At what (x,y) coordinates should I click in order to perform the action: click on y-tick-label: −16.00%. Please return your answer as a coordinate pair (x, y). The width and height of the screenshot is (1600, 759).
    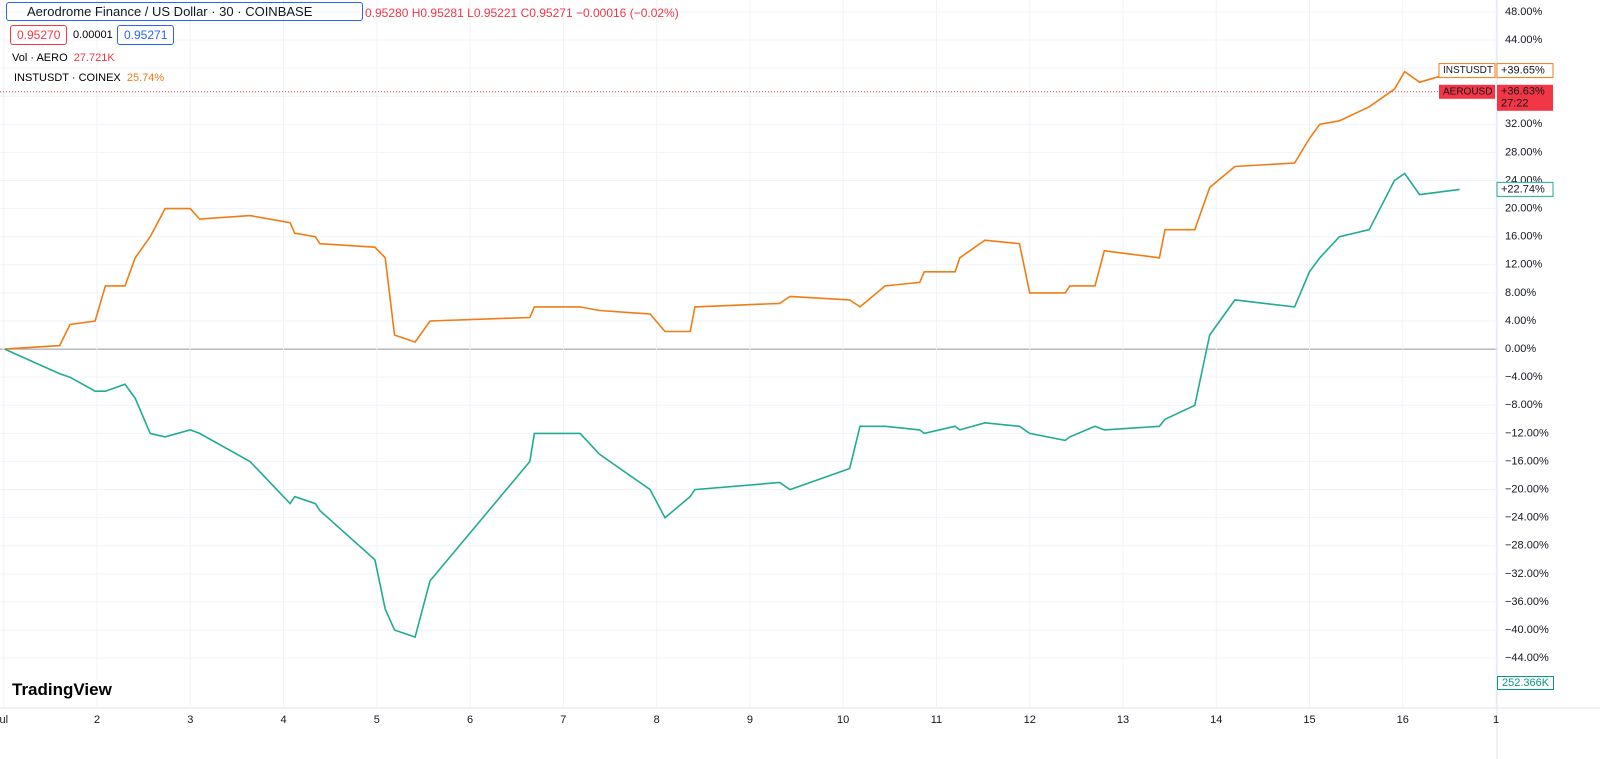
    Looking at the image, I should click on (1527, 461).